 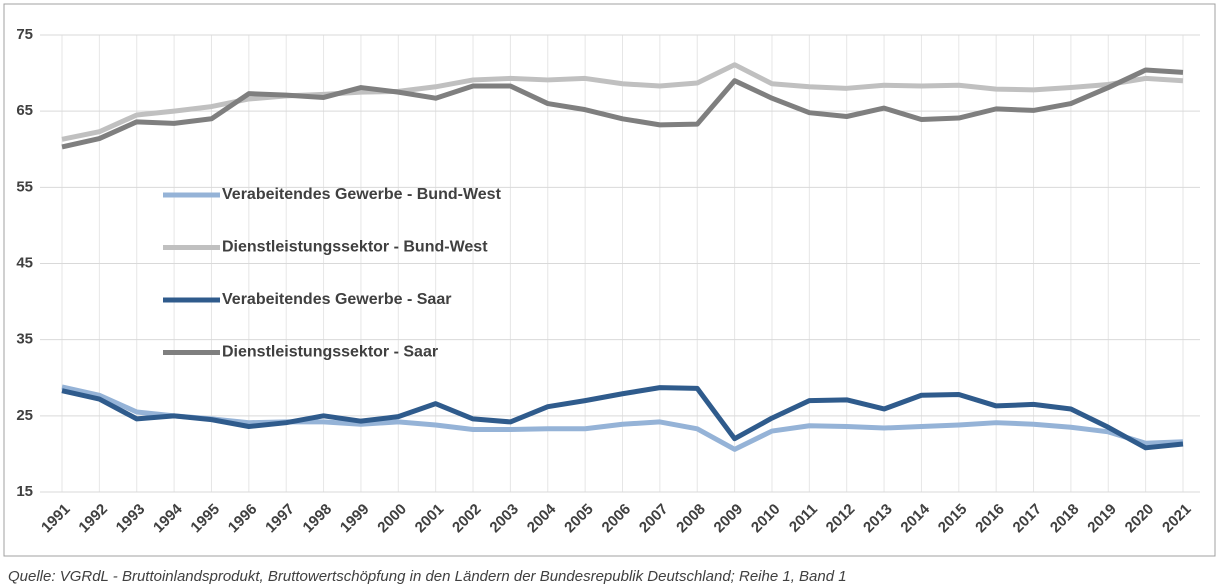 I want to click on y-tick-label: 35, so click(x=24, y=339).